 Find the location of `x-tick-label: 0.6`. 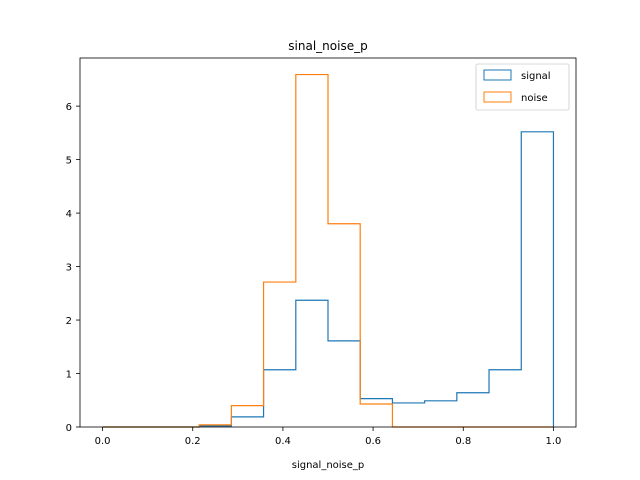

x-tick-label: 0.6 is located at coordinates (373, 441).